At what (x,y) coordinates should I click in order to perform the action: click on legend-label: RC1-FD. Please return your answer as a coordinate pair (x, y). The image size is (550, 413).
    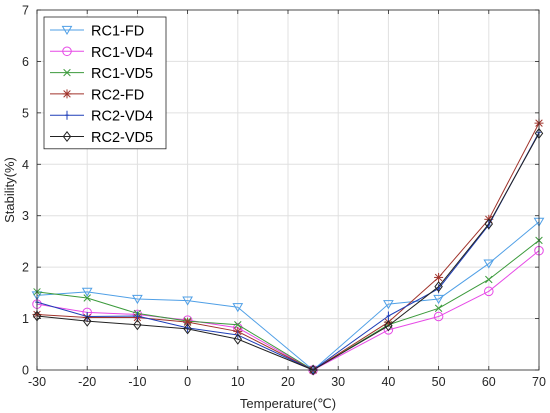
    Looking at the image, I should click on (117, 32).